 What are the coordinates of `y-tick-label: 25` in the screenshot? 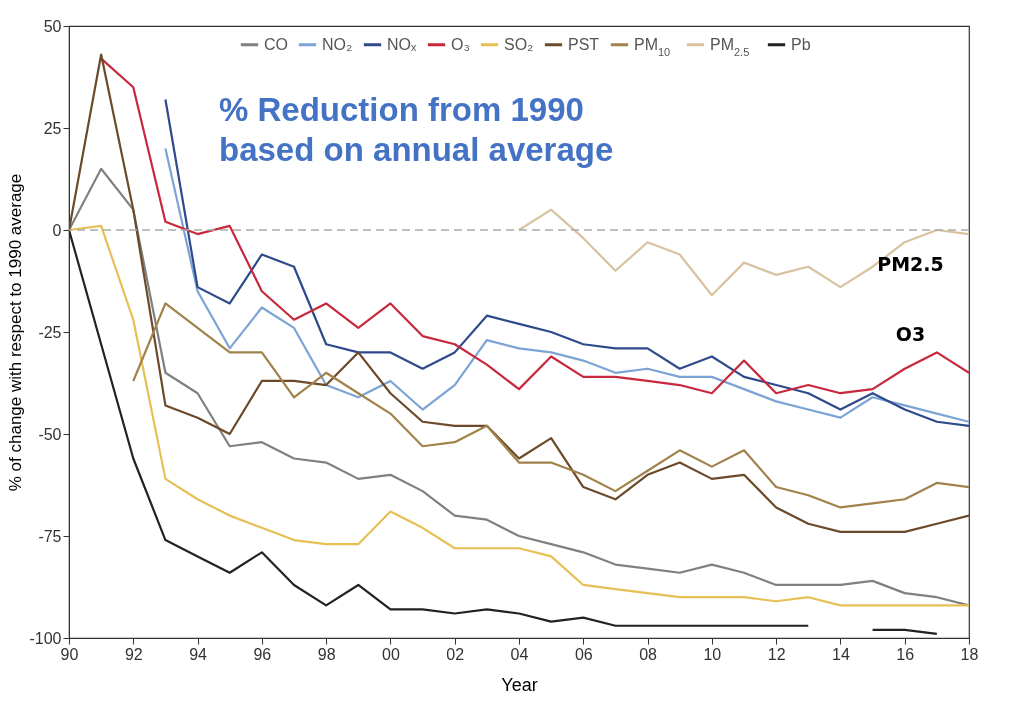 It's located at (52, 128).